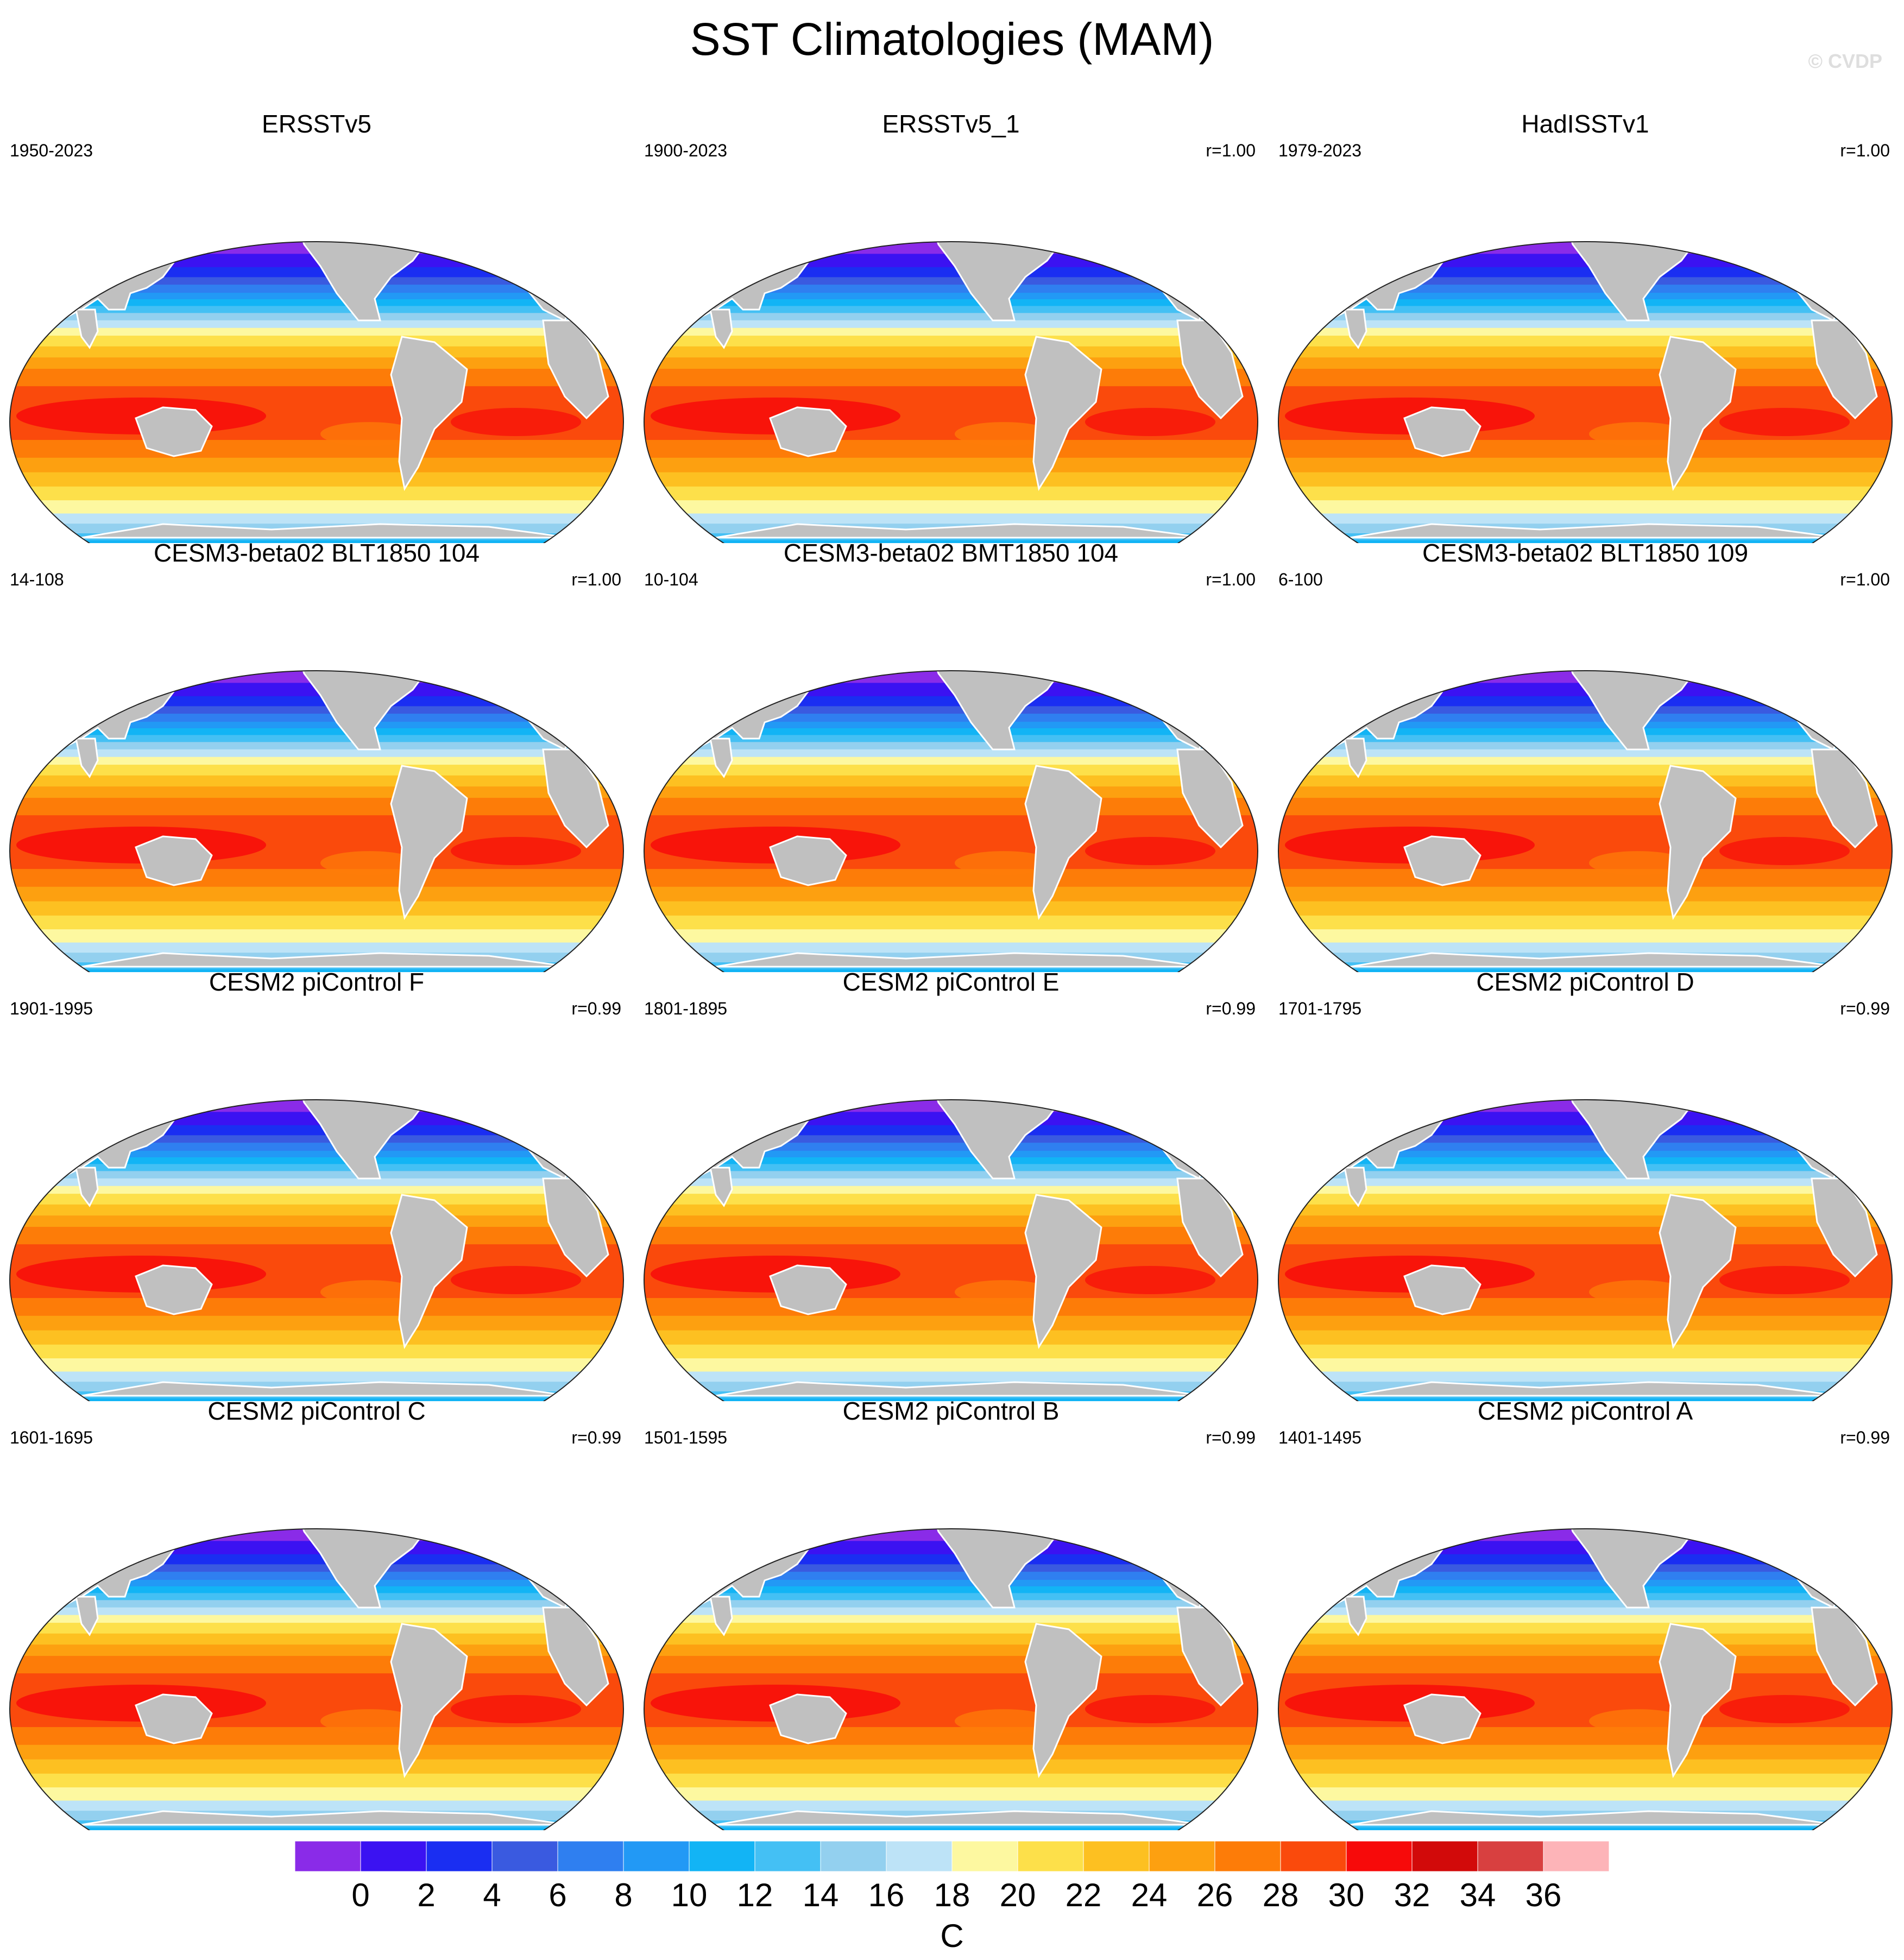 The height and width of the screenshot is (1960, 1904). I want to click on map-panel: CESM2 piControl F 1901-1995 r=0.99, so click(316, 1184).